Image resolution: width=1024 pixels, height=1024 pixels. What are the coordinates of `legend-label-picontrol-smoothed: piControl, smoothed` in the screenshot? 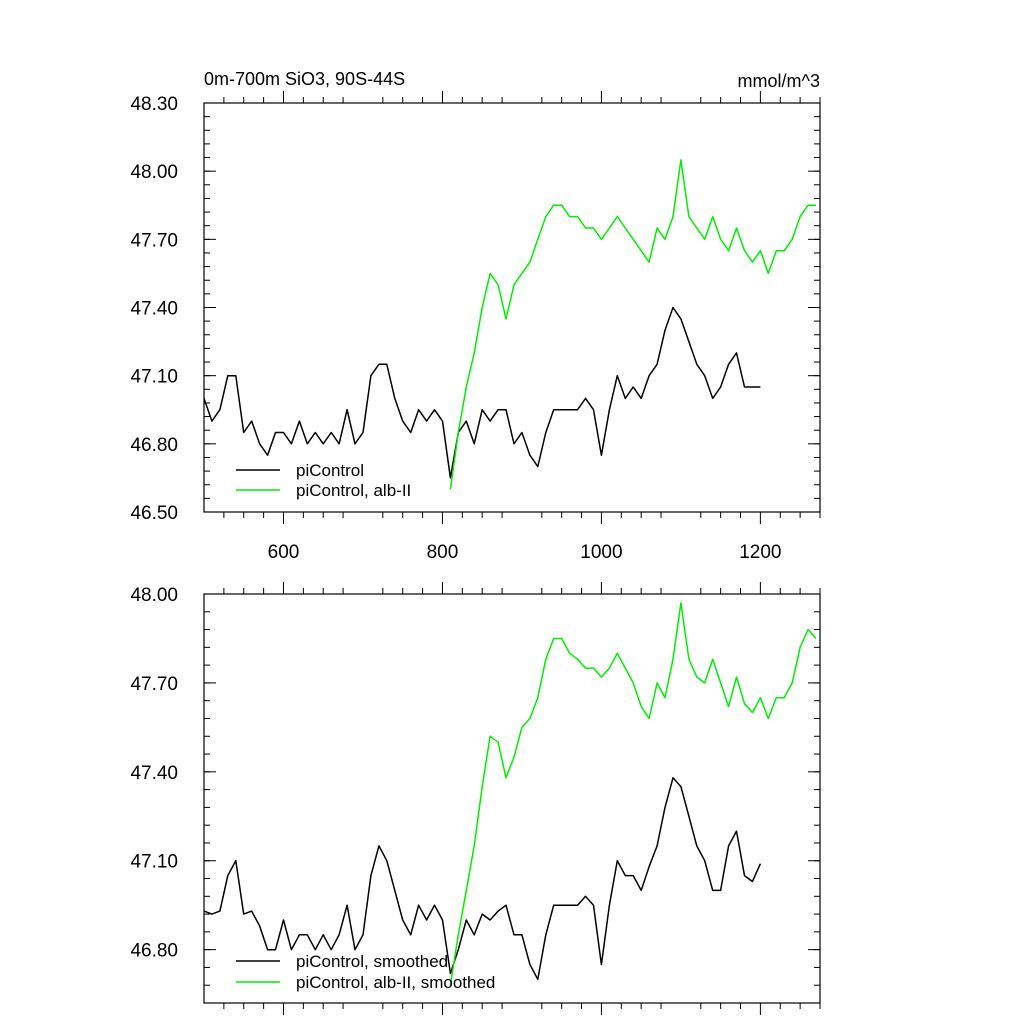 It's located at (372, 961).